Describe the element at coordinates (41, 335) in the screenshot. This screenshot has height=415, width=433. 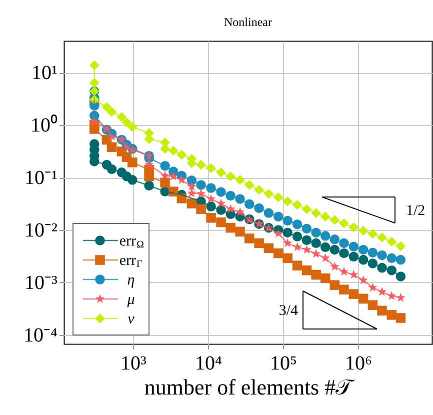
I see `y-tick-label: 10⁻⁴` at that location.